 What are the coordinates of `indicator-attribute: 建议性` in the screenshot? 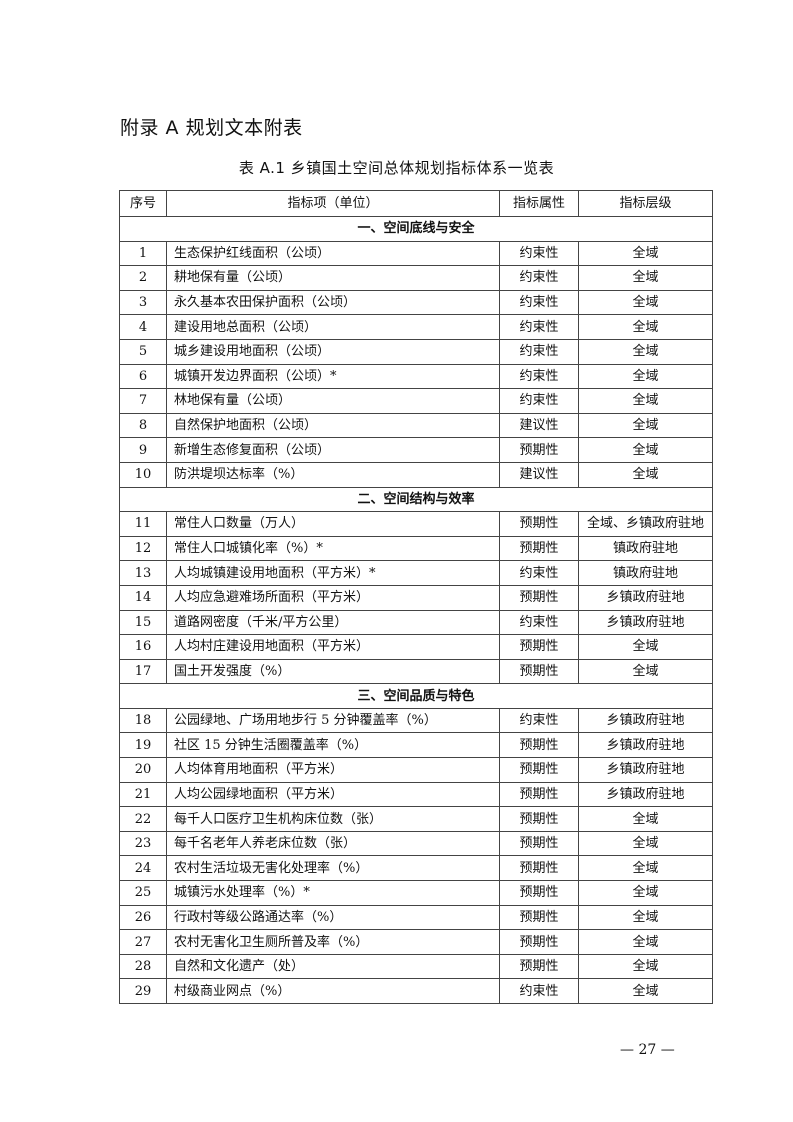 It's located at (539, 474).